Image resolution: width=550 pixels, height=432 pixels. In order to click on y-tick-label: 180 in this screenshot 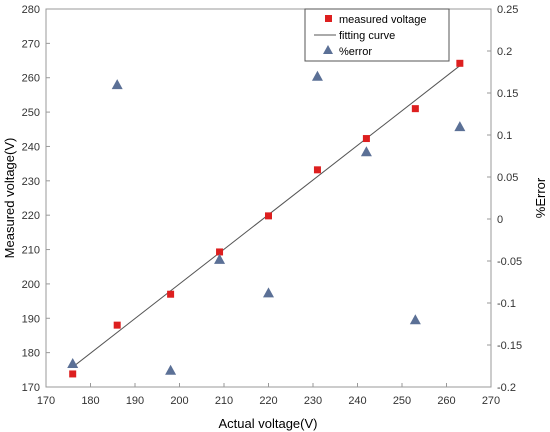, I will do `click(31, 354)`.